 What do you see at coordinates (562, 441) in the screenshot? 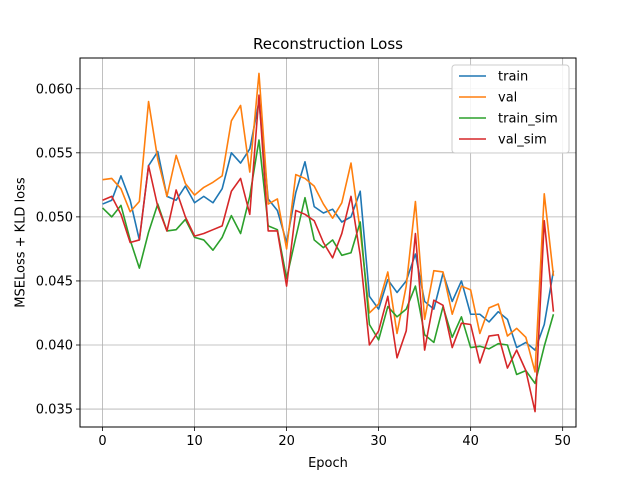
I see `x-tick-label: 50` at bounding box center [562, 441].